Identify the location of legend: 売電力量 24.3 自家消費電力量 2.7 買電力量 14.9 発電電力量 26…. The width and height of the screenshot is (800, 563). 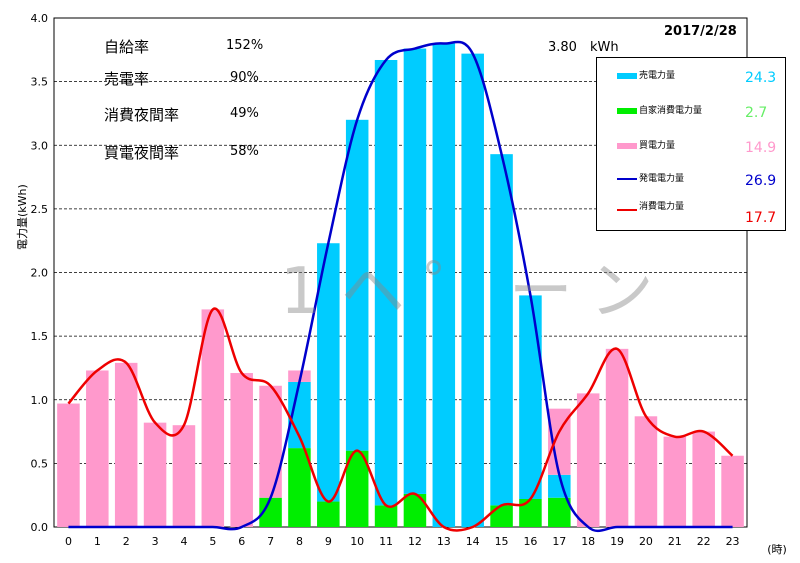
(691, 144).